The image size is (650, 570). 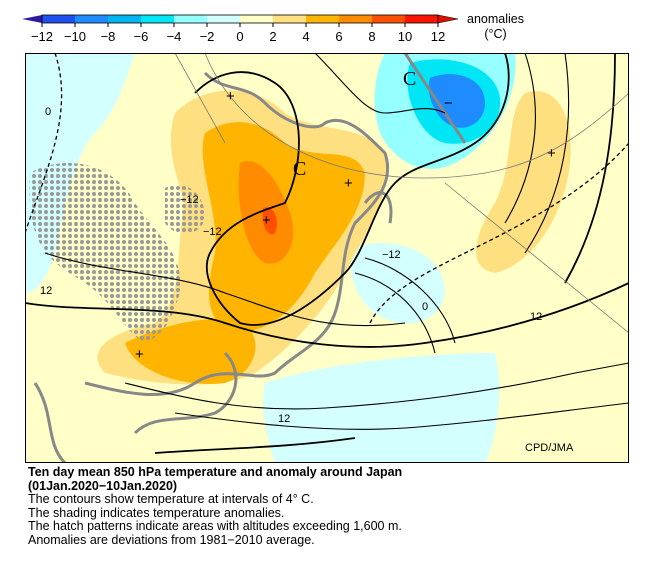 What do you see at coordinates (105, 253) in the screenshot?
I see `high-terrain-hatch` at bounding box center [105, 253].